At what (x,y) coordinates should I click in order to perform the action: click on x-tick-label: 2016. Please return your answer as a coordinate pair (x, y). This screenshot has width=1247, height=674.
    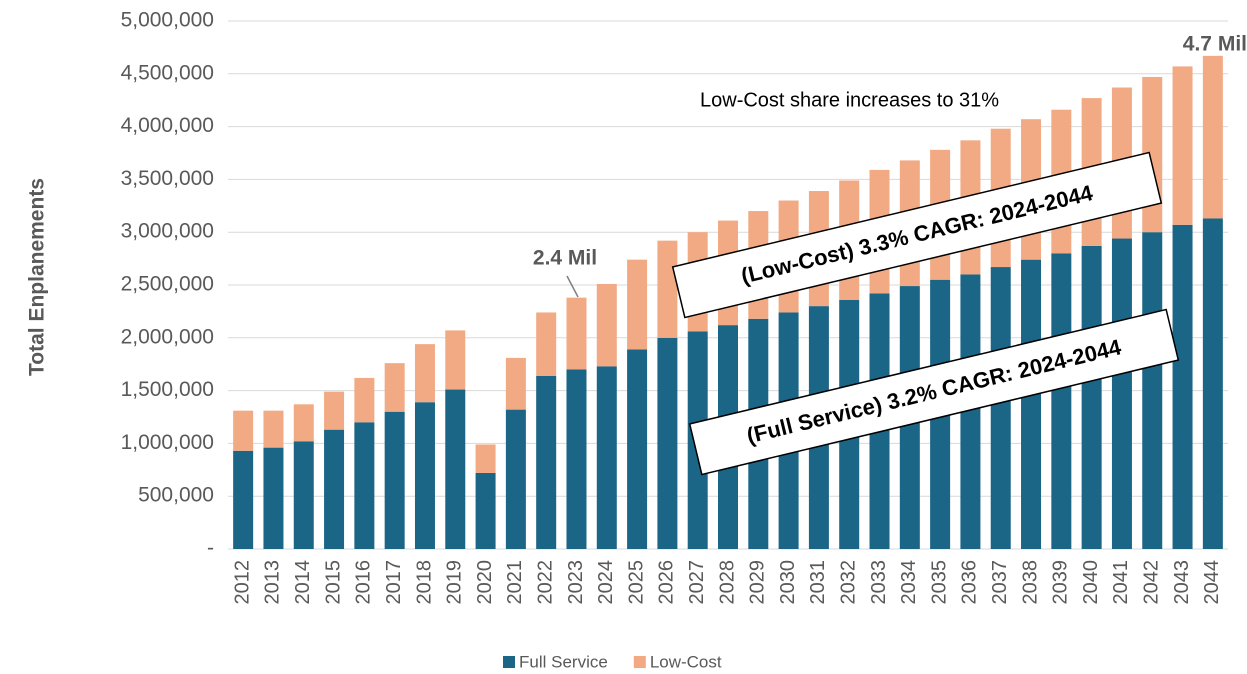
    Looking at the image, I should click on (364, 582).